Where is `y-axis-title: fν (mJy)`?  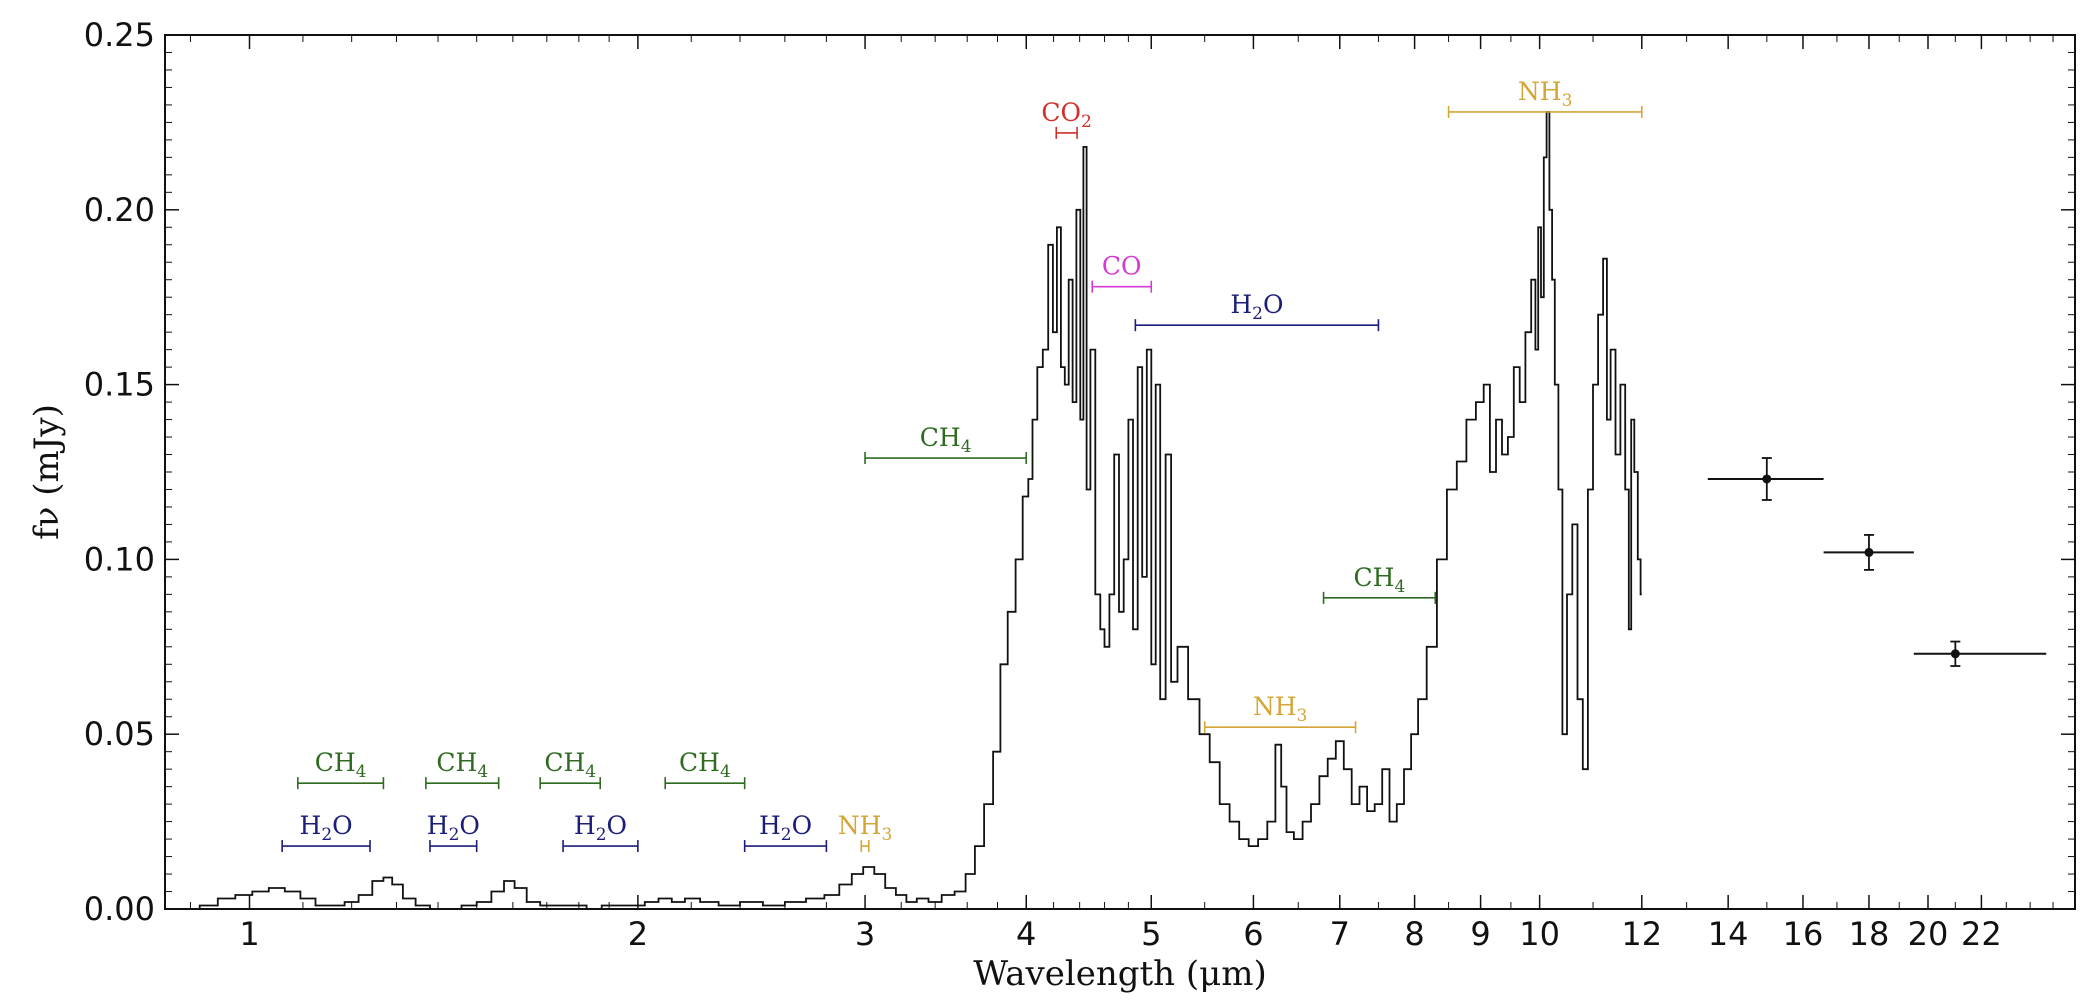 y-axis-title: fν (mJy) is located at coordinates (47, 472).